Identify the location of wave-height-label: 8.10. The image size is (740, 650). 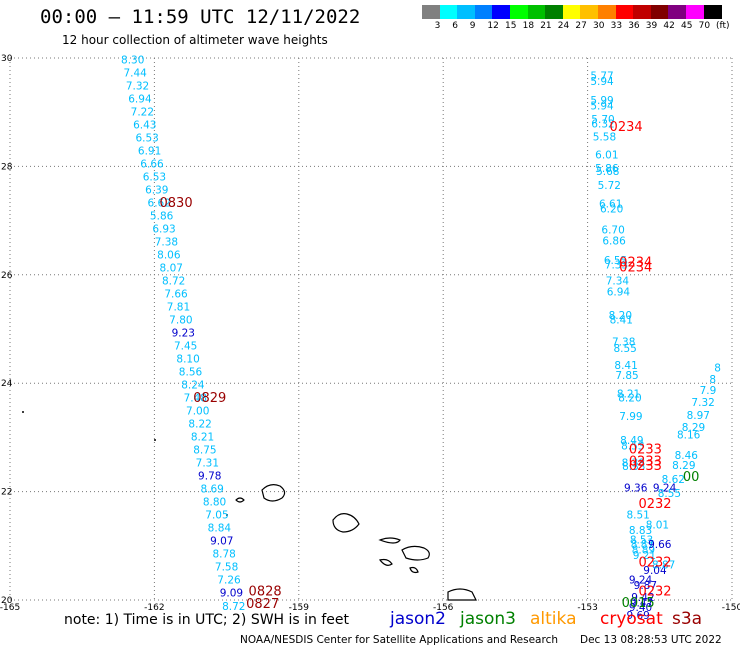
(187, 360).